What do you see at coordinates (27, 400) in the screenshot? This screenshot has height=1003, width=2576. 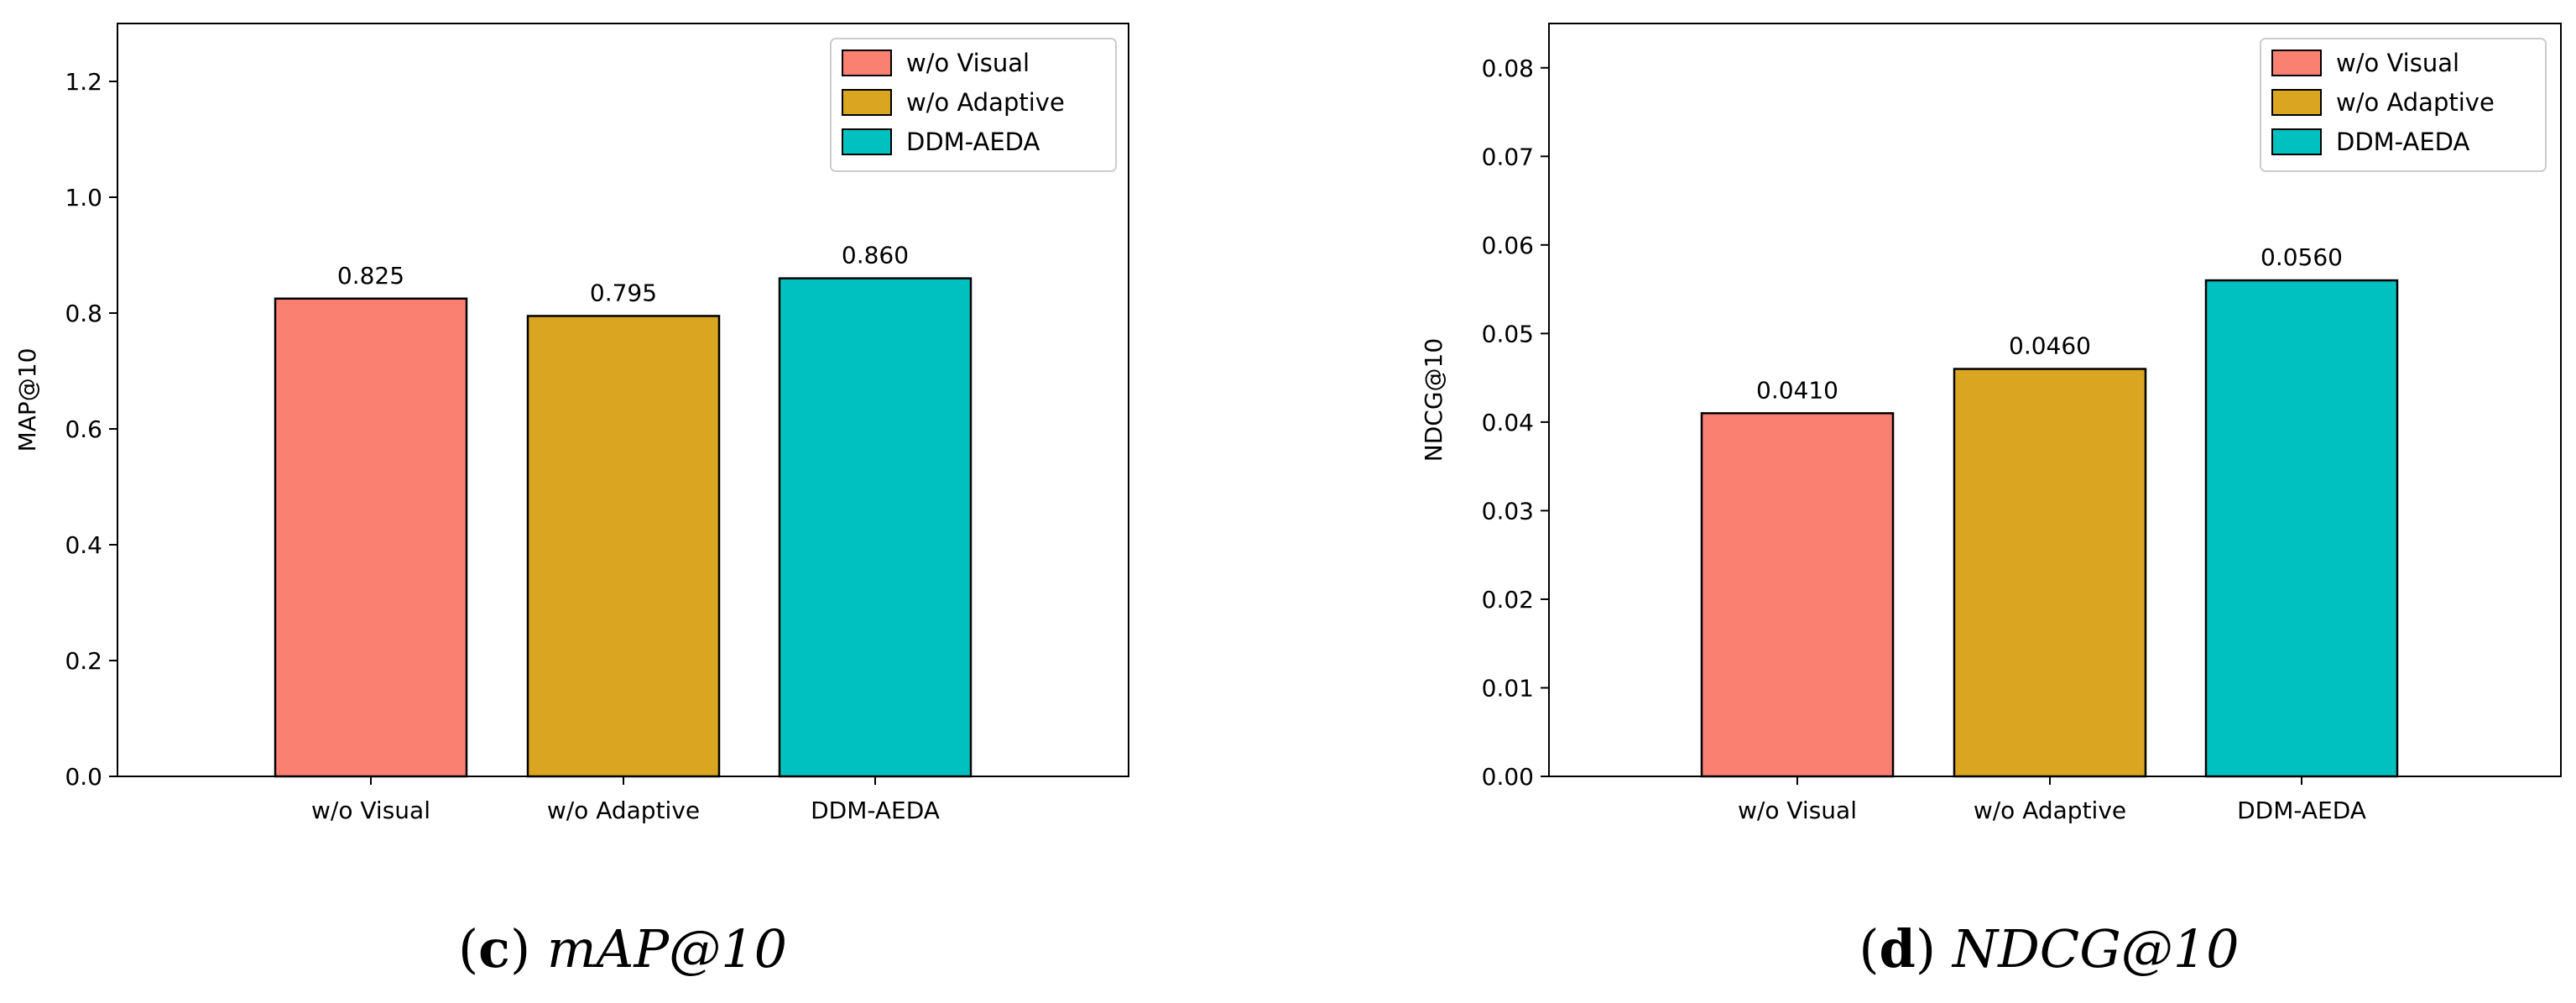 I see `y-axis-label: MAP@10` at bounding box center [27, 400].